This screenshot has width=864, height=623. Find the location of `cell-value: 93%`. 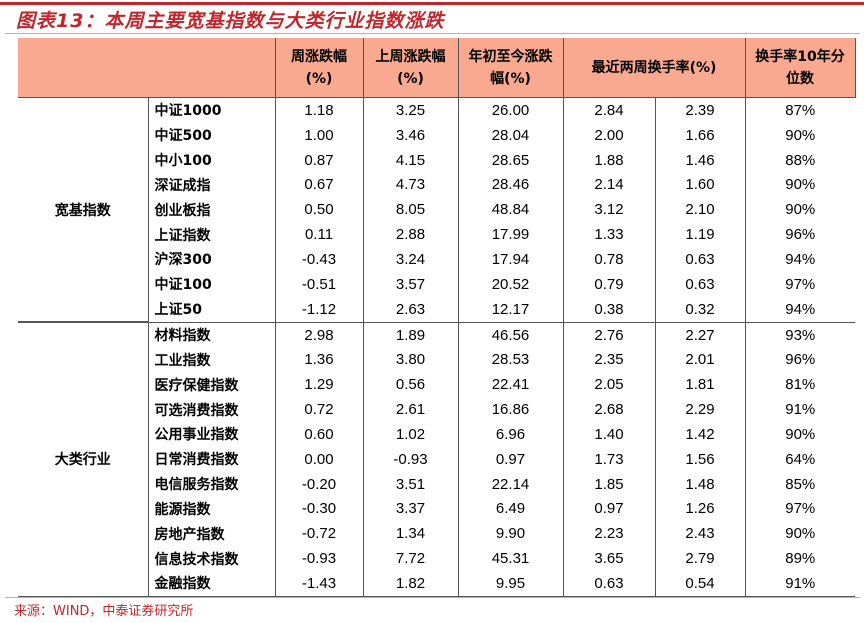

cell-value: 93% is located at coordinates (799, 334).